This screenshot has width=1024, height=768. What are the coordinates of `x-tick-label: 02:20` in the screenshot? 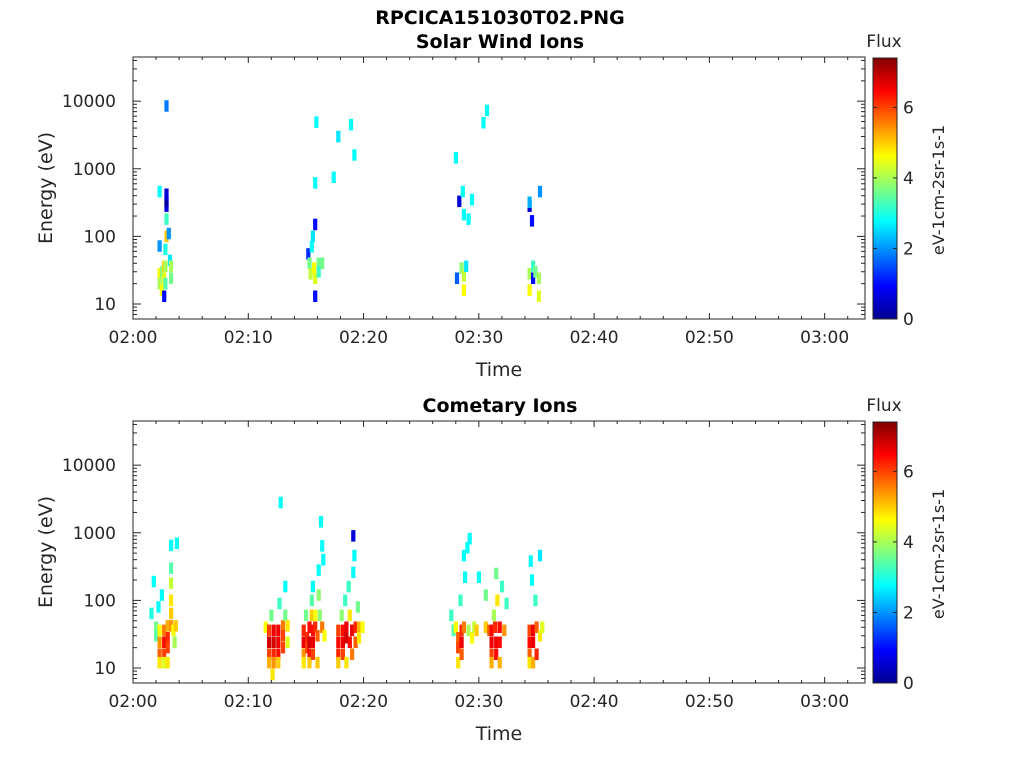 It's located at (363, 338).